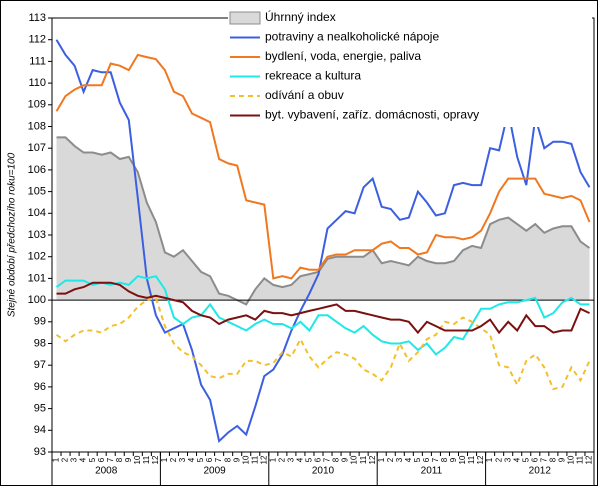 This screenshot has height=486, width=598. Describe the element at coordinates (12, 234) in the screenshot. I see `y-axis-label: Stejné období předchozího roku=100` at that location.